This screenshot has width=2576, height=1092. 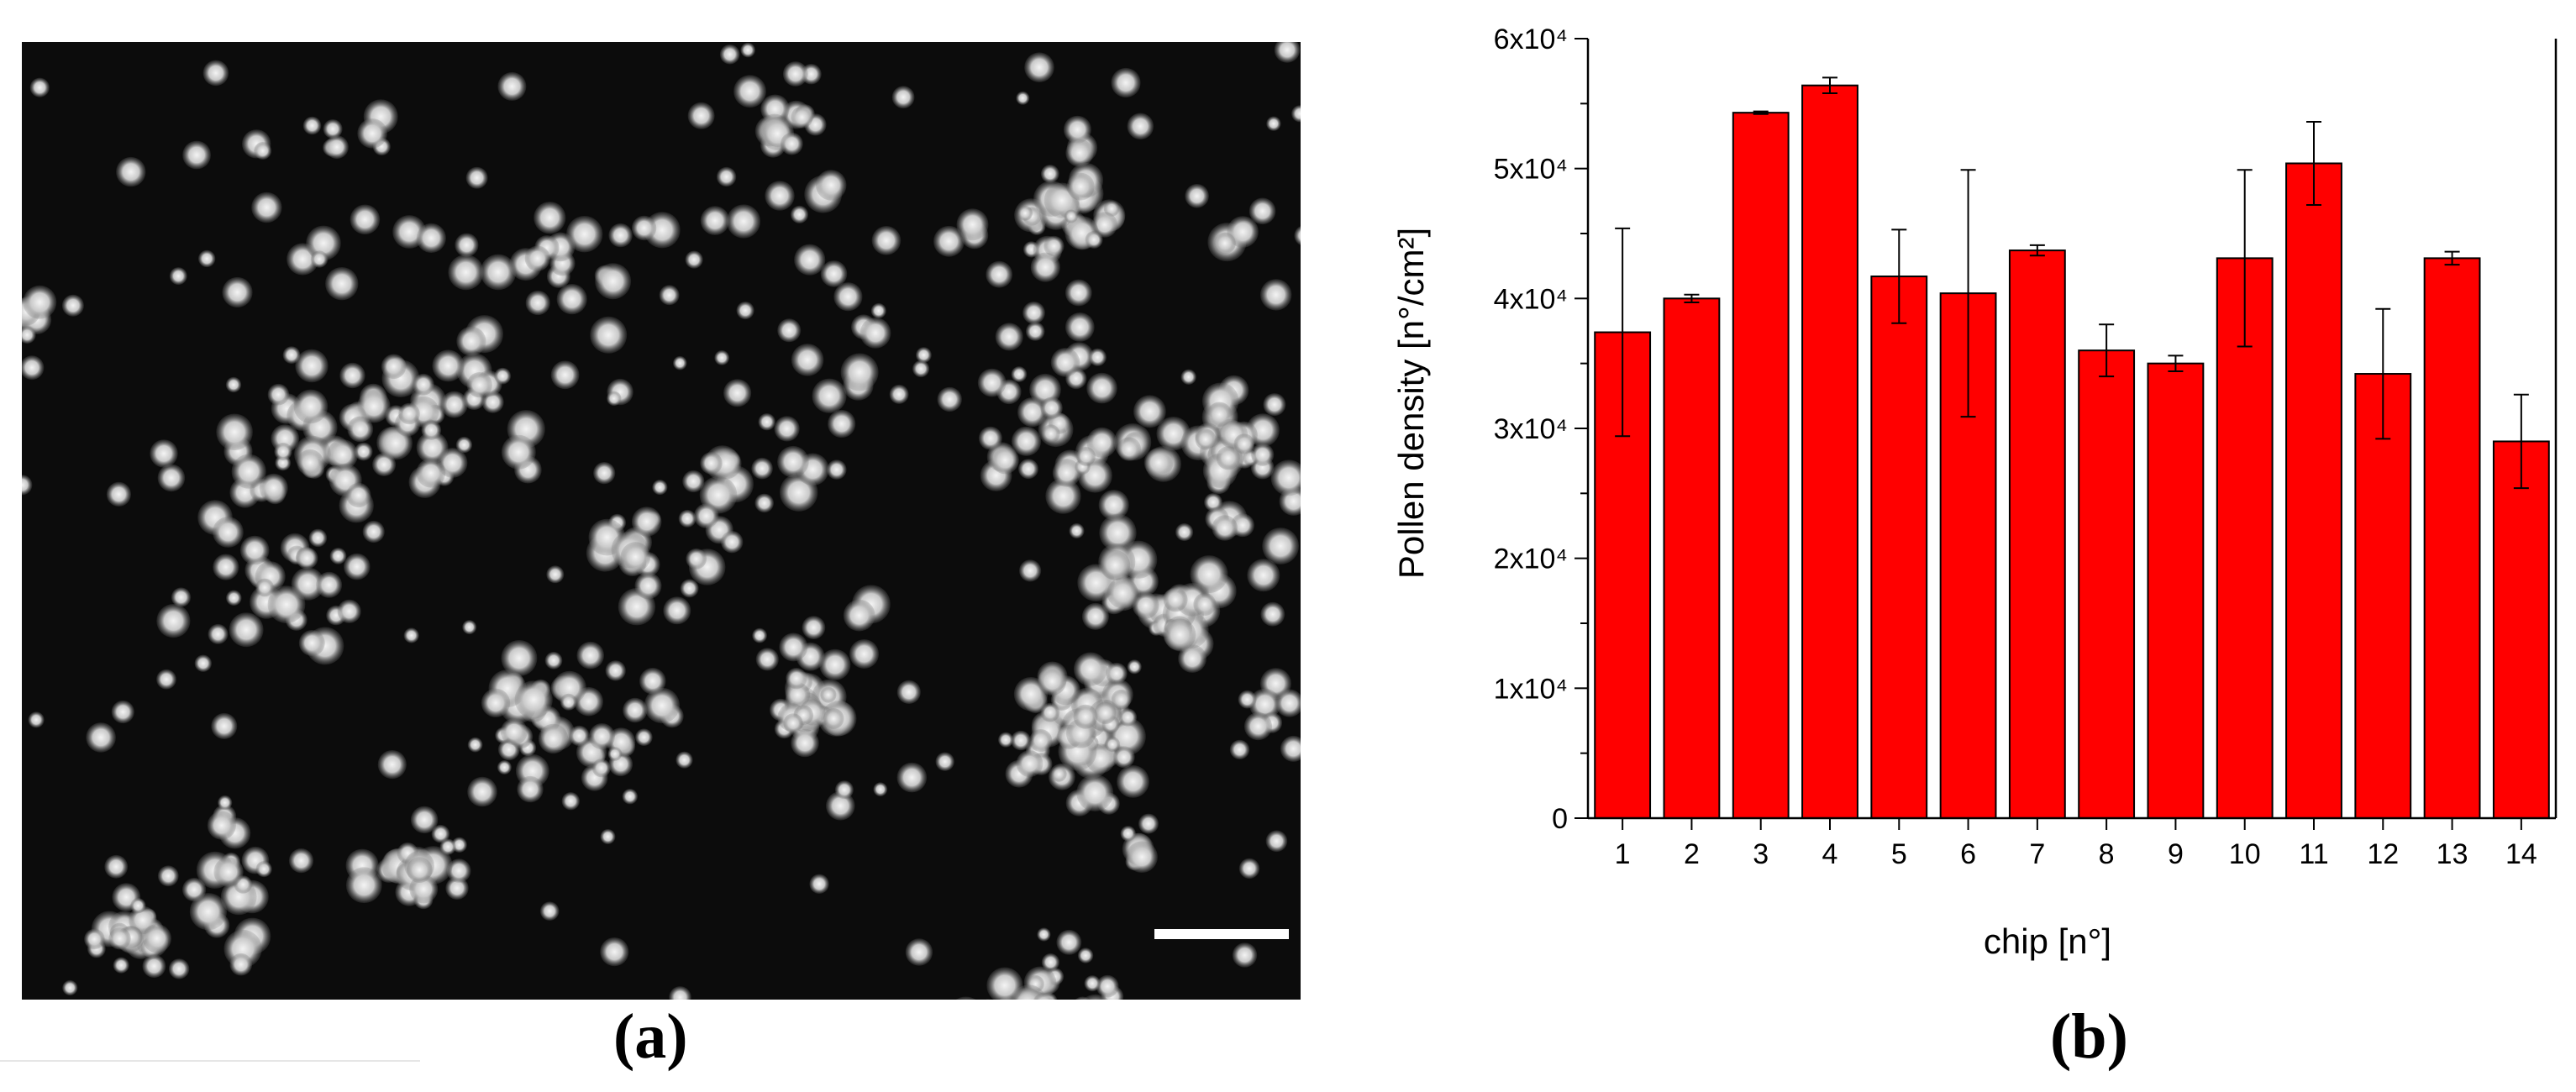 I want to click on y-tick-label: 4x10⁴, so click(x=1531, y=299).